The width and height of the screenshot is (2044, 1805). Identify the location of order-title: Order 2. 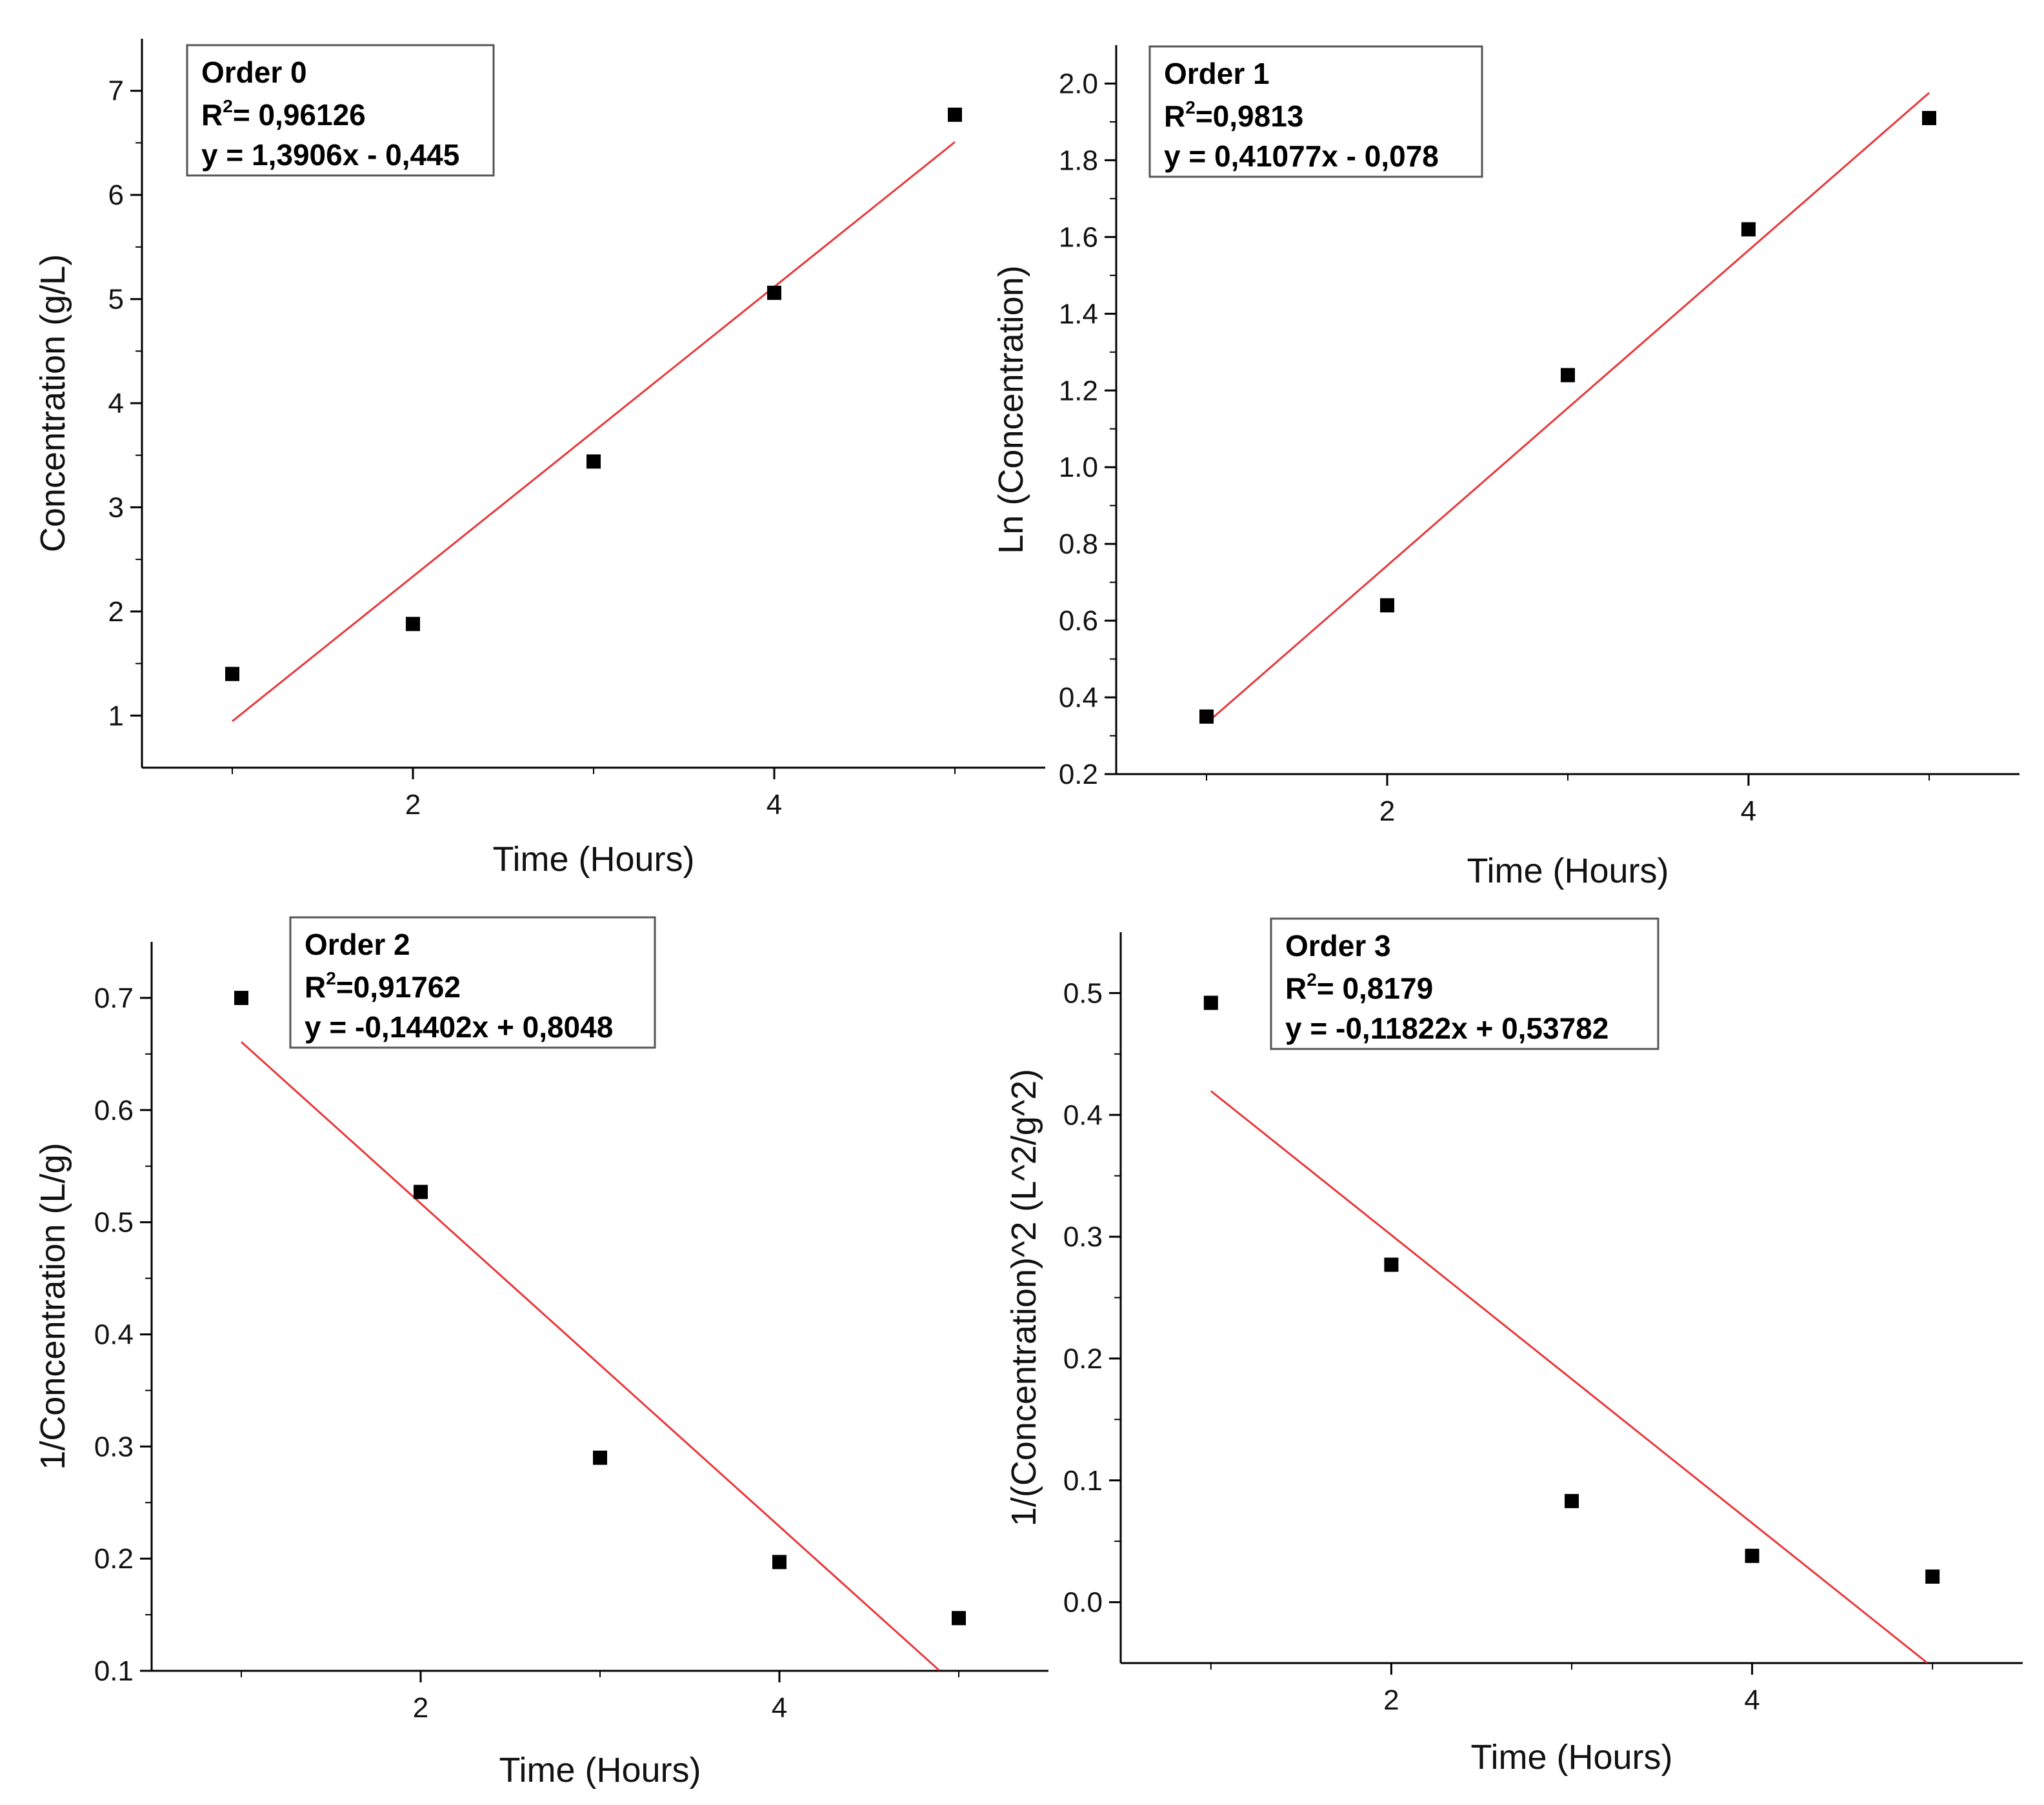
(357, 944).